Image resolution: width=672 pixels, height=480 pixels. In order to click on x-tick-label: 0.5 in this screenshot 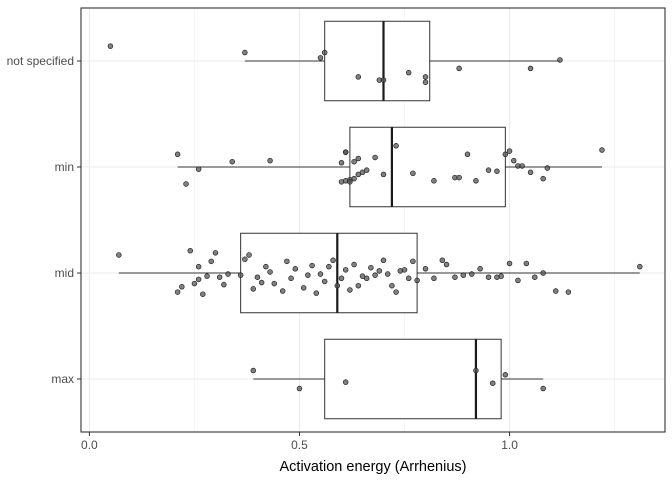, I will do `click(299, 445)`.